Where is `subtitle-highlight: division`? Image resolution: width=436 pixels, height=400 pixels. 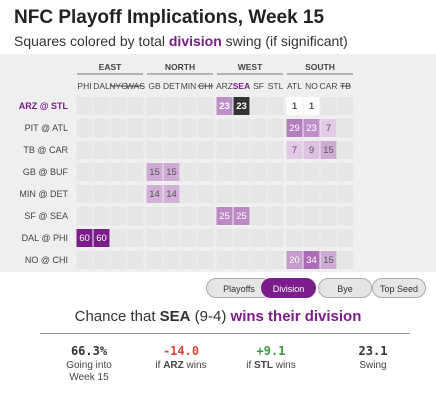 subtitle-highlight: division is located at coordinates (195, 41).